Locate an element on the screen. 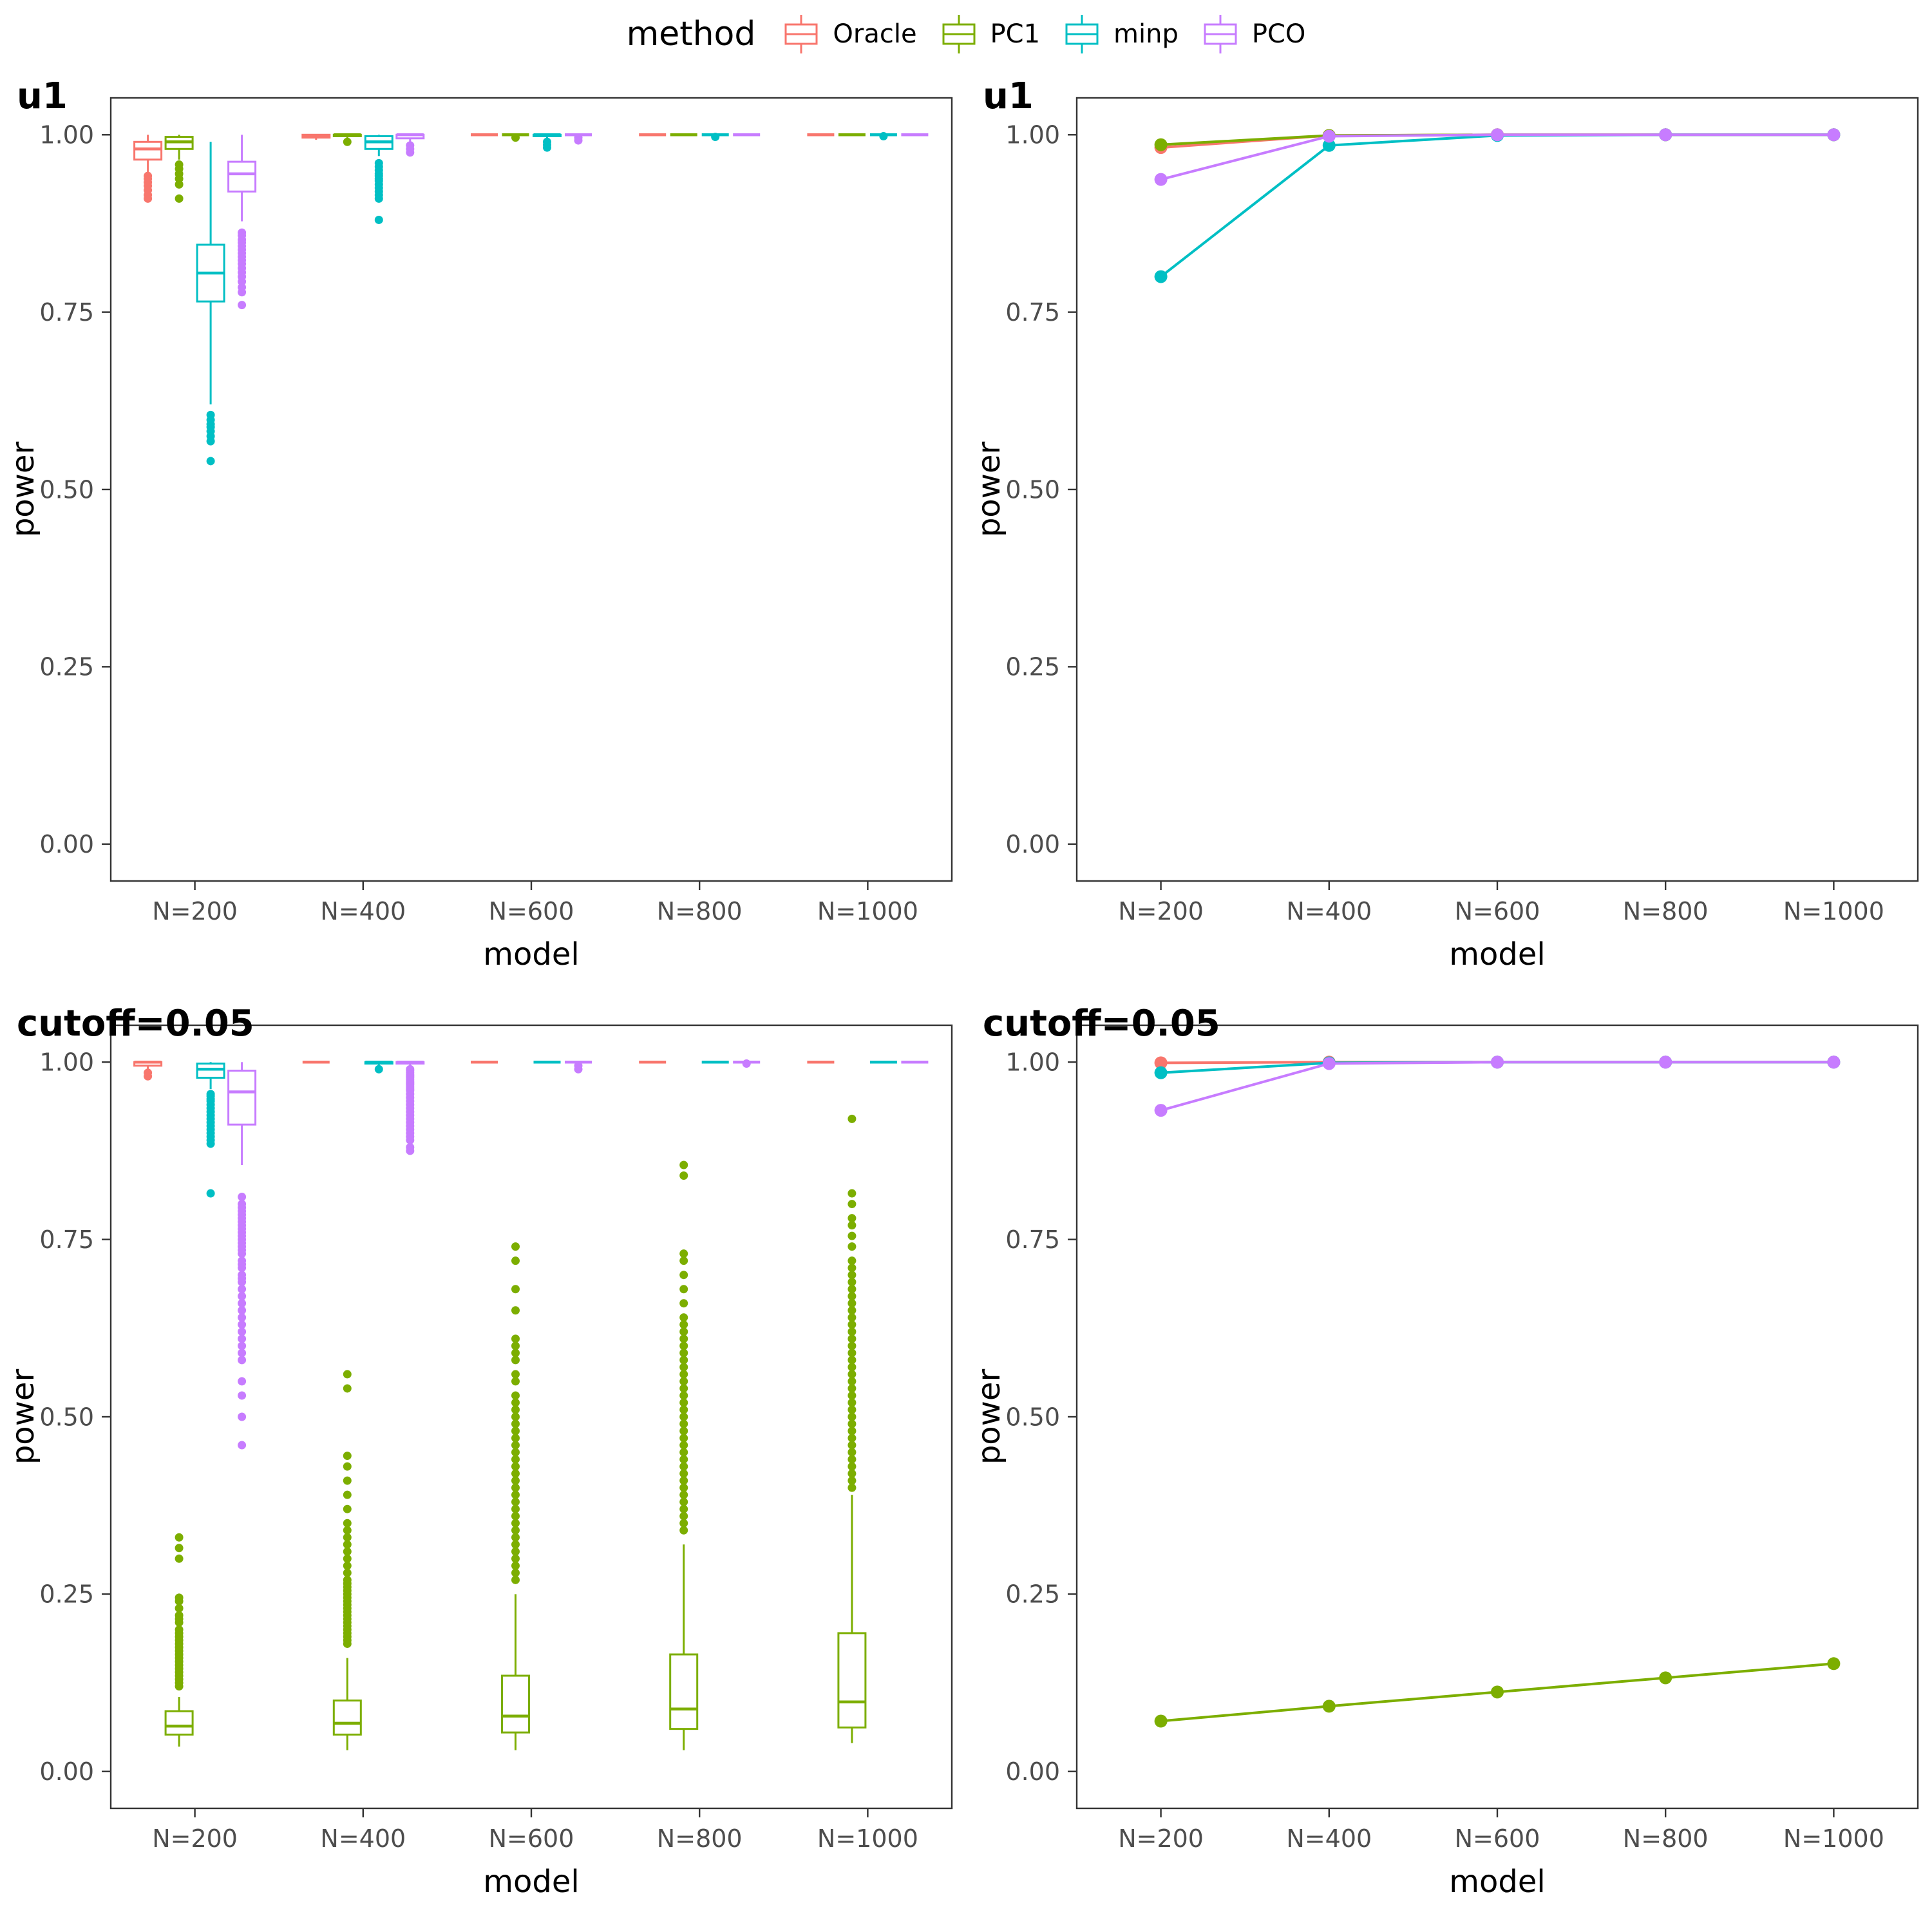 This screenshot has width=1932, height=1932. y-tick-label: 0.75 is located at coordinates (66, 1240).